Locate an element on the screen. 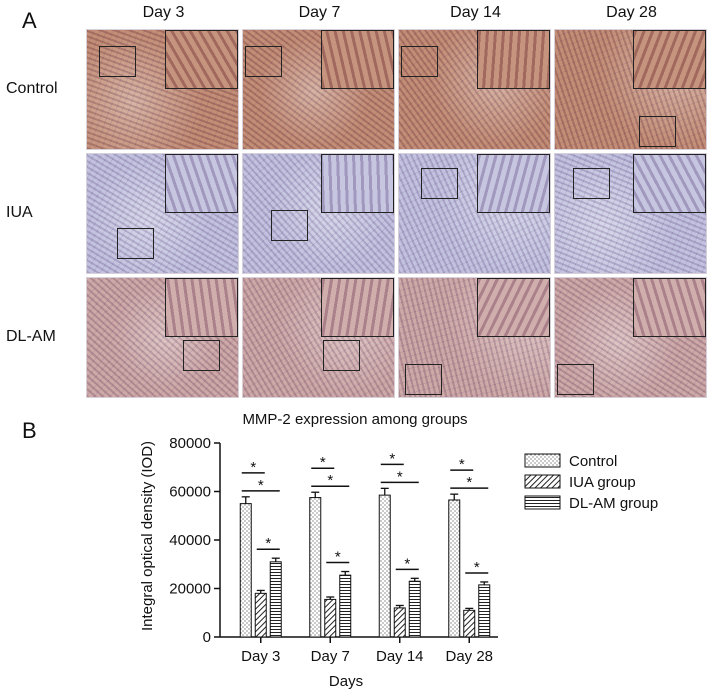 The height and width of the screenshot is (691, 718). panel-b-label: B is located at coordinates (29, 430).